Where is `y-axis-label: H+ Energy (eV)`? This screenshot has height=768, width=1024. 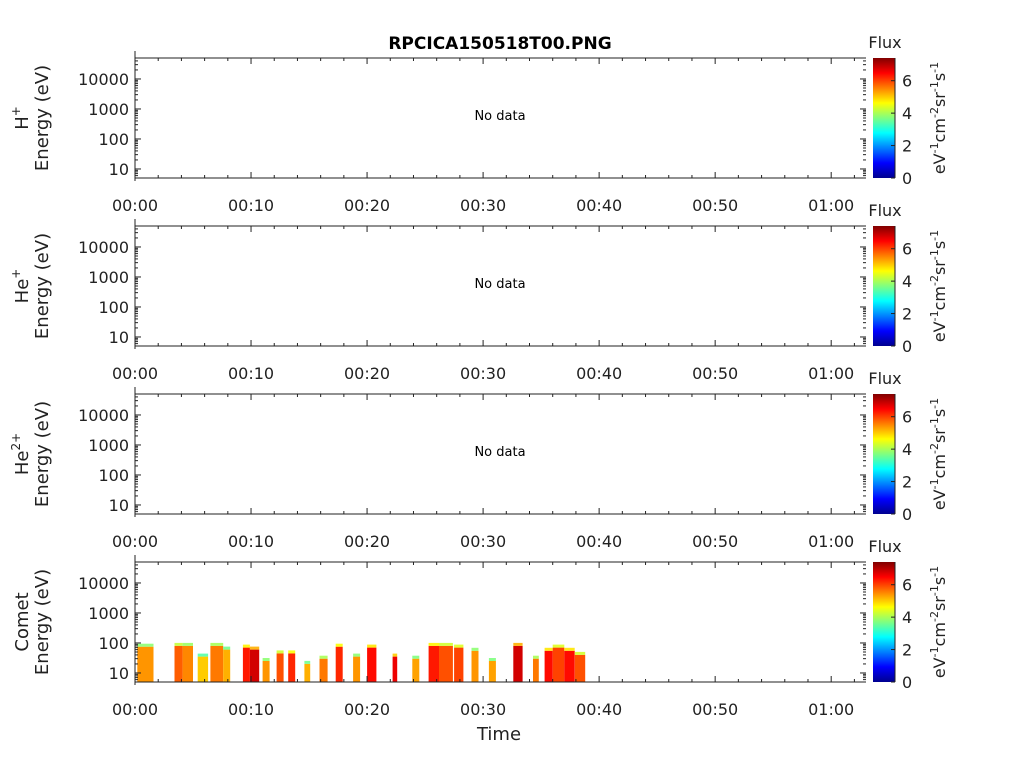 y-axis-label: H+ Energy (eV) is located at coordinates (31, 118).